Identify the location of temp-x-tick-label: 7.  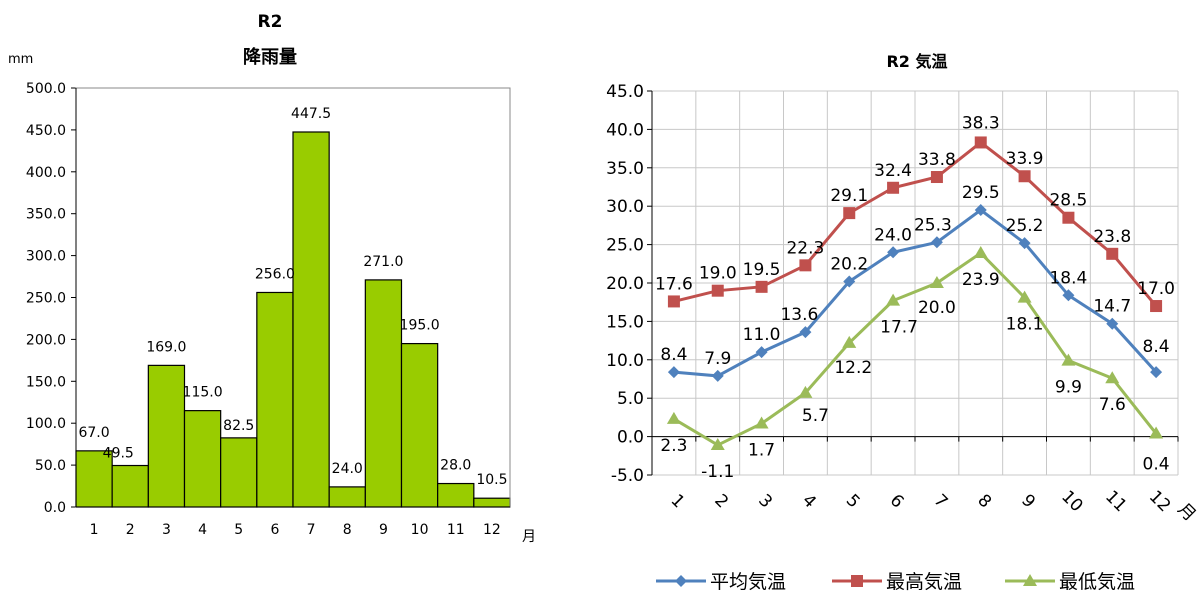
(941, 502).